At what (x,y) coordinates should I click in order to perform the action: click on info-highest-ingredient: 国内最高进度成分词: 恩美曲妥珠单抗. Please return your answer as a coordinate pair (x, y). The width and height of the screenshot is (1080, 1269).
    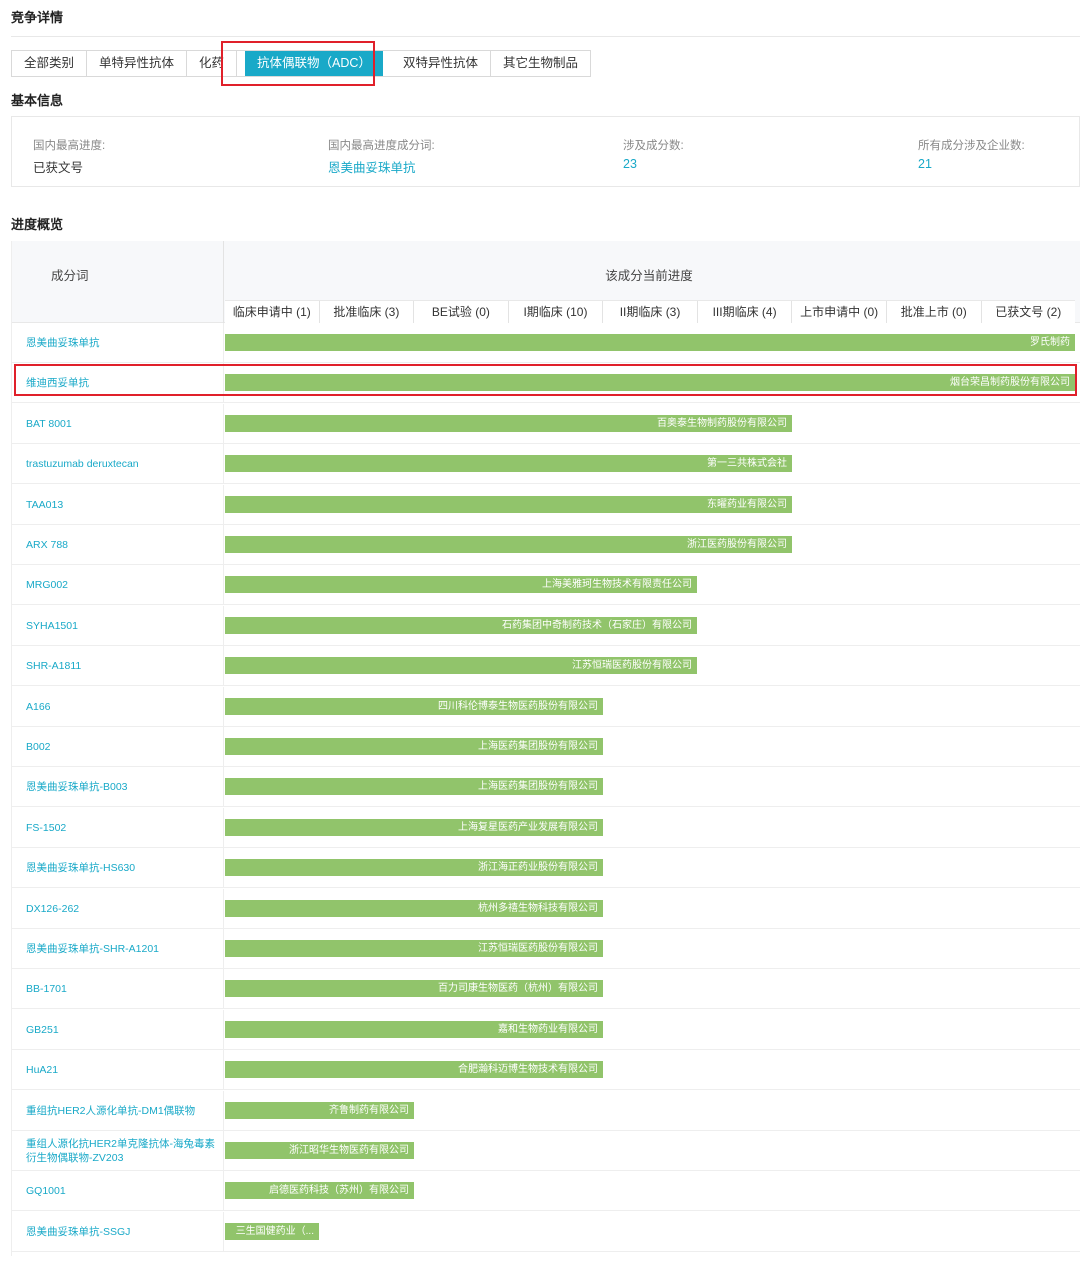
    Looking at the image, I should click on (381, 156).